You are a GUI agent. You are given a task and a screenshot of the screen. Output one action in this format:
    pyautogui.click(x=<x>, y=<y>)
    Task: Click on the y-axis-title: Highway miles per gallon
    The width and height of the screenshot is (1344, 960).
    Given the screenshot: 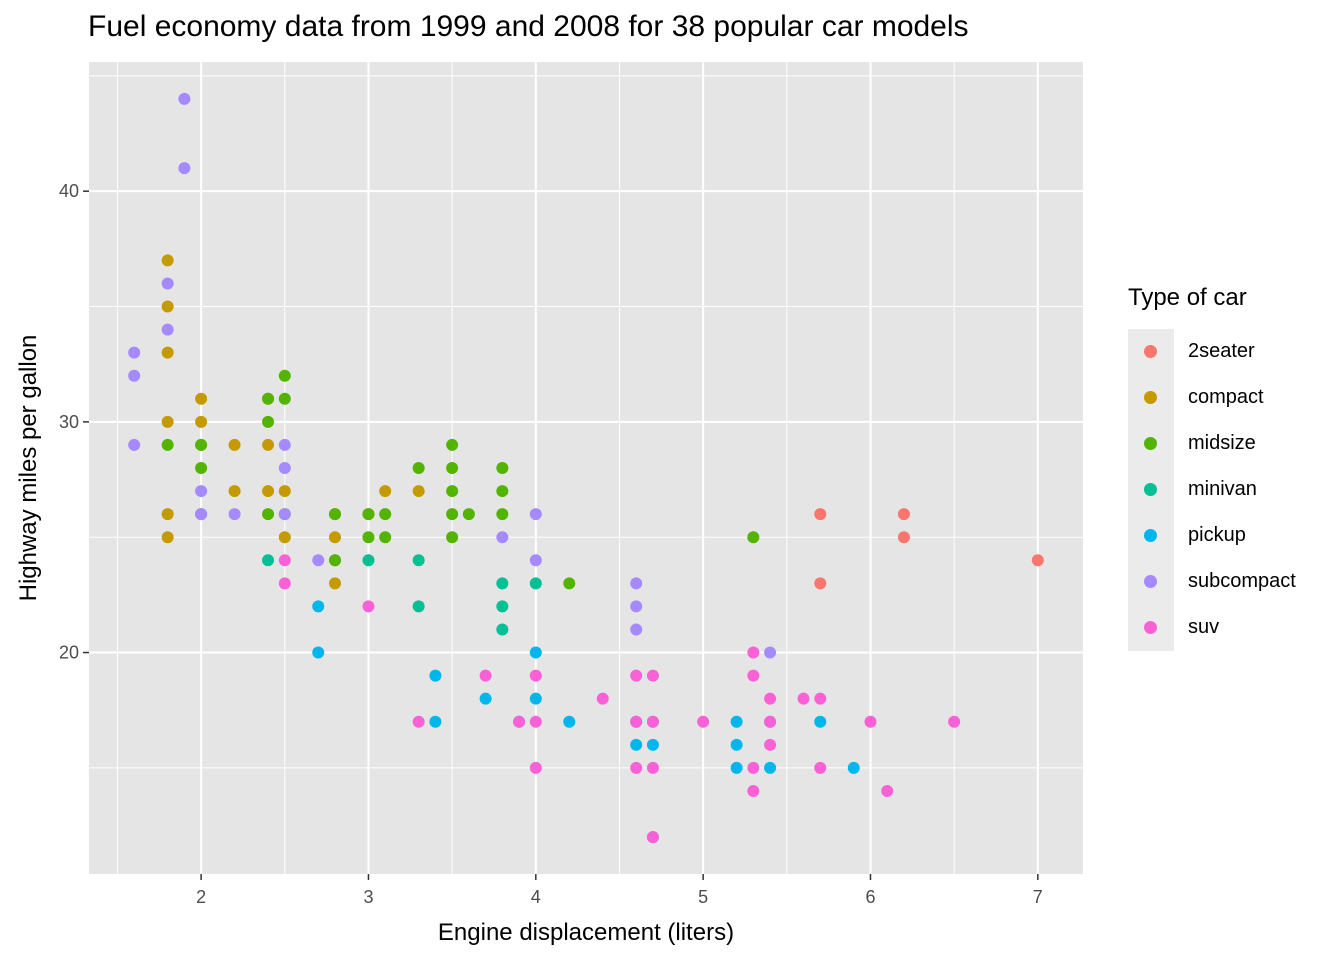 What is the action you would take?
    pyautogui.click(x=28, y=468)
    